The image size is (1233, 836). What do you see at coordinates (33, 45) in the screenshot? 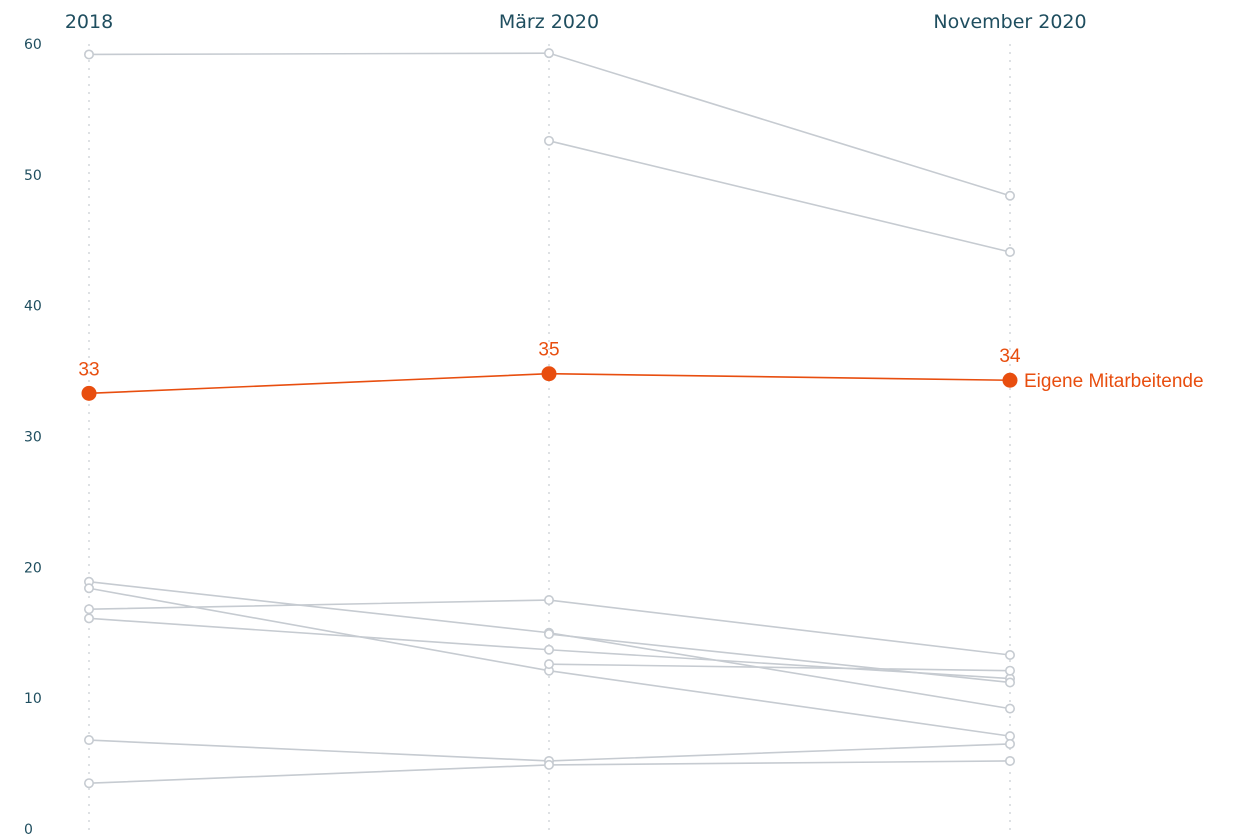
I see `y-tick-label-60: 60` at bounding box center [33, 45].